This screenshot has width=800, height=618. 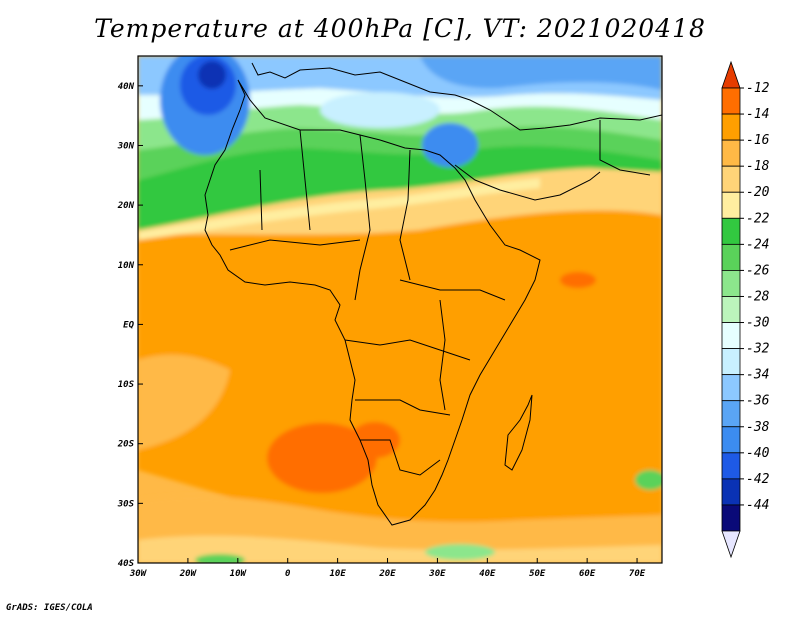 I want to click on lat-tick-label: 10N, so click(x=126, y=266).